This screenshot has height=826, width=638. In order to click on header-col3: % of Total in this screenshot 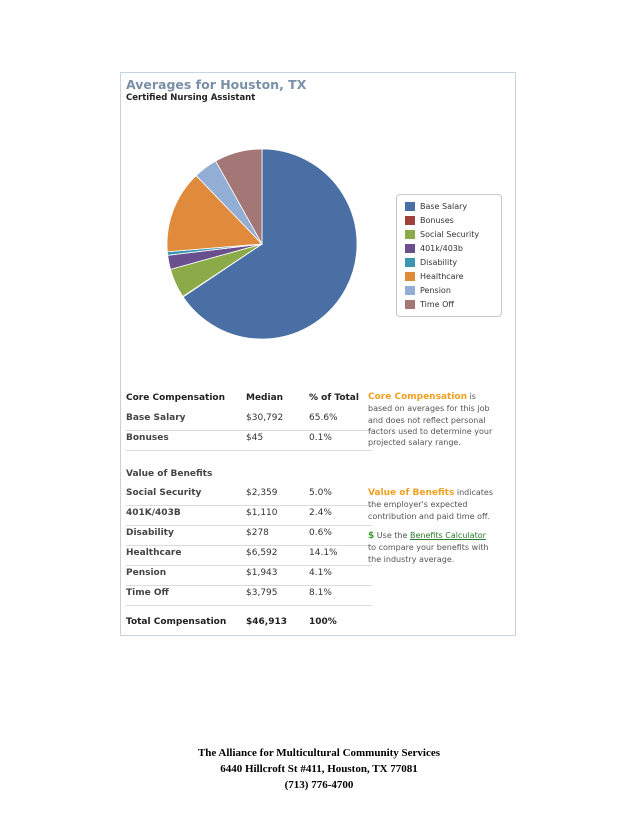, I will do `click(334, 398)`.